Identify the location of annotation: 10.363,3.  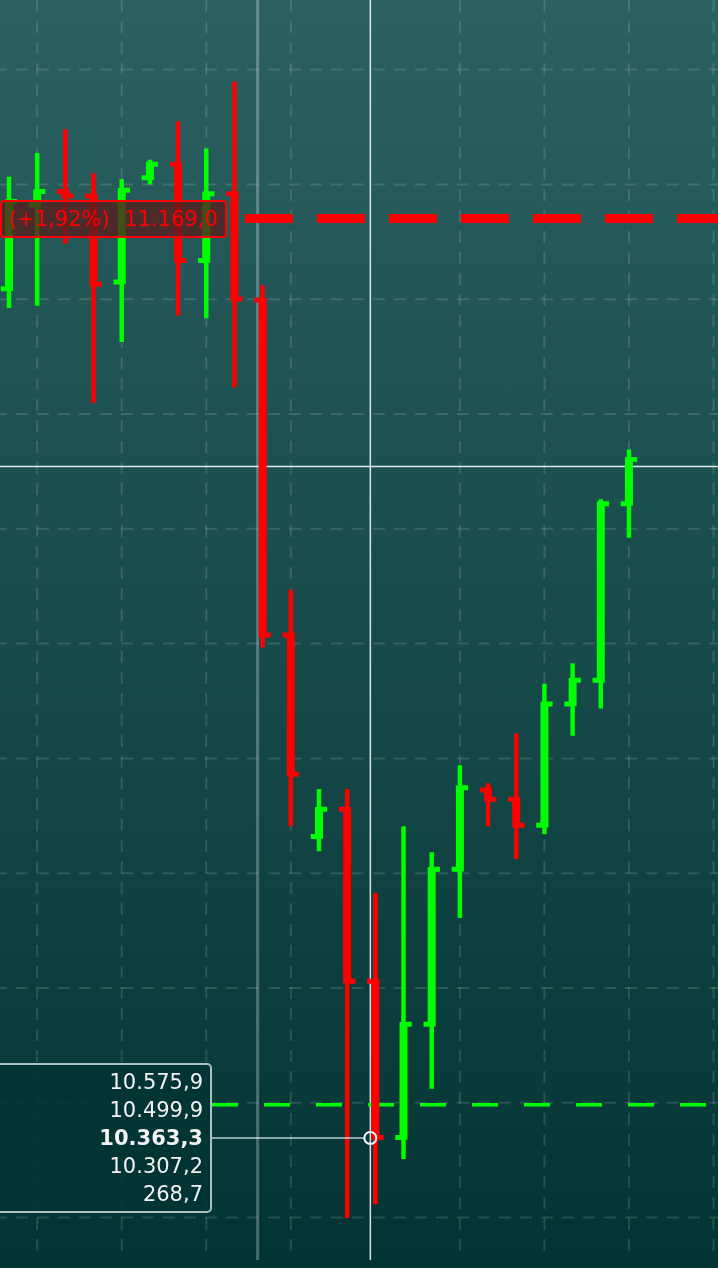
(150, 1138).